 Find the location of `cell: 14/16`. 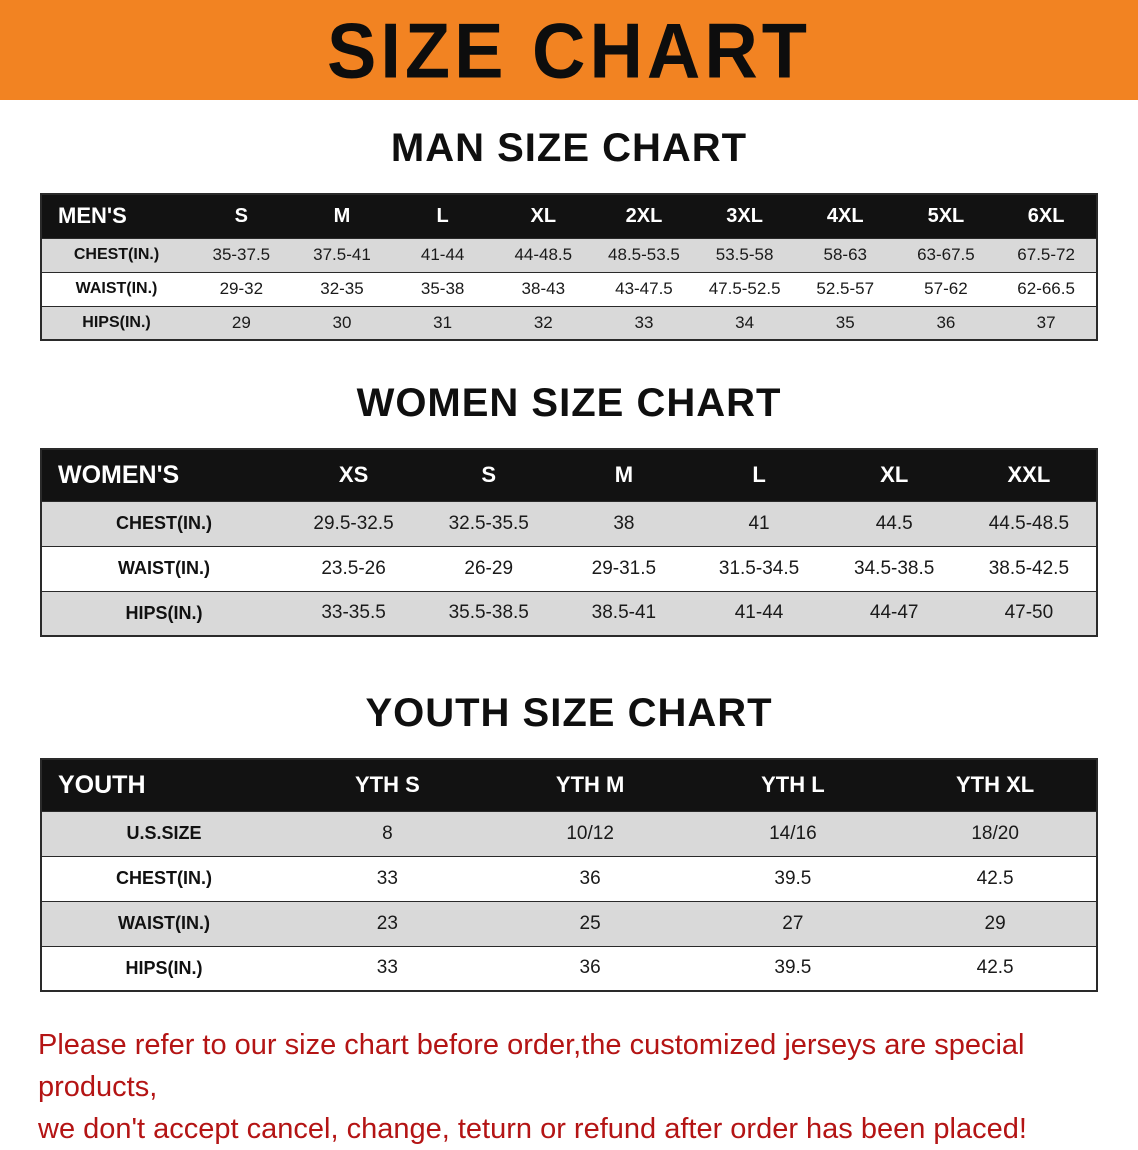

cell: 14/16 is located at coordinates (793, 833).